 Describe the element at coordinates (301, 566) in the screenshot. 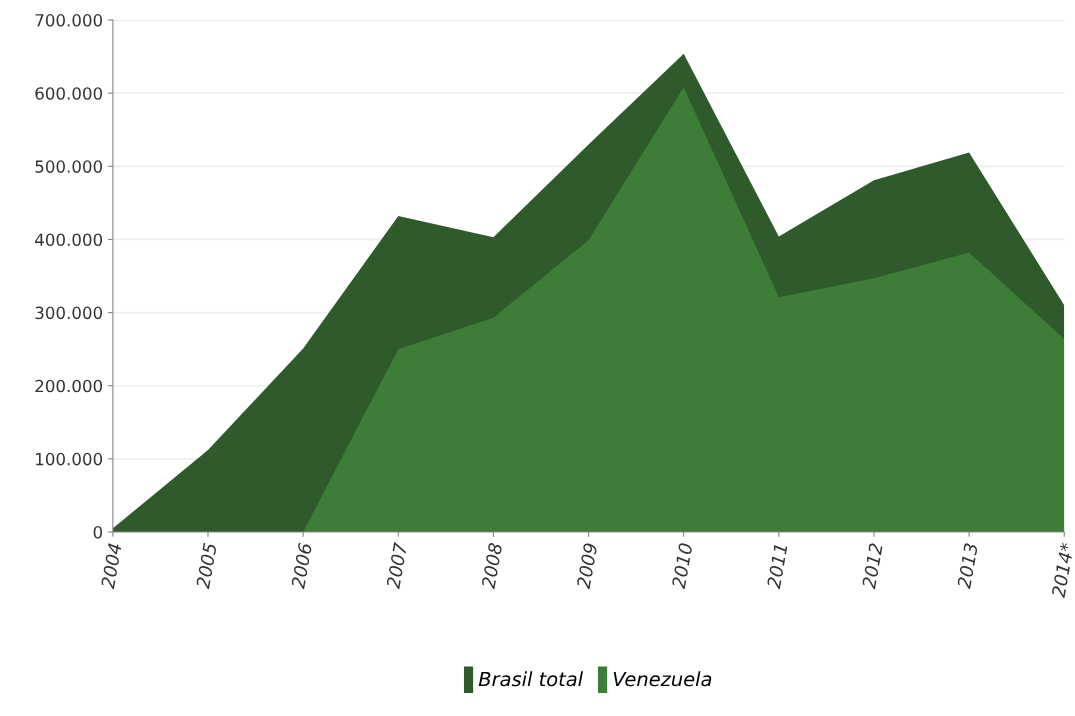

I see `x-tick-label: 2006` at that location.